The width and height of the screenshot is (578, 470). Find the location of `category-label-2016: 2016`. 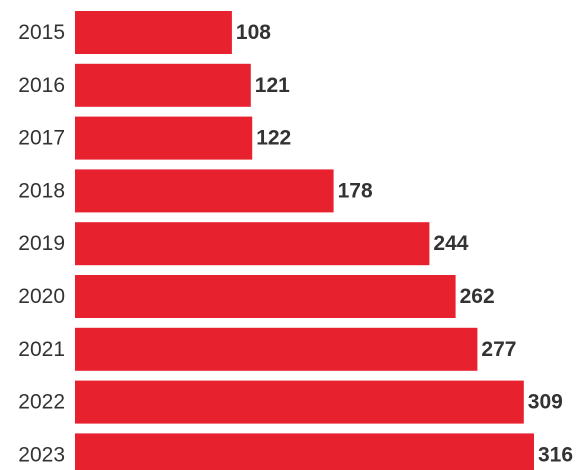

category-label-2016: 2016 is located at coordinates (41, 85).